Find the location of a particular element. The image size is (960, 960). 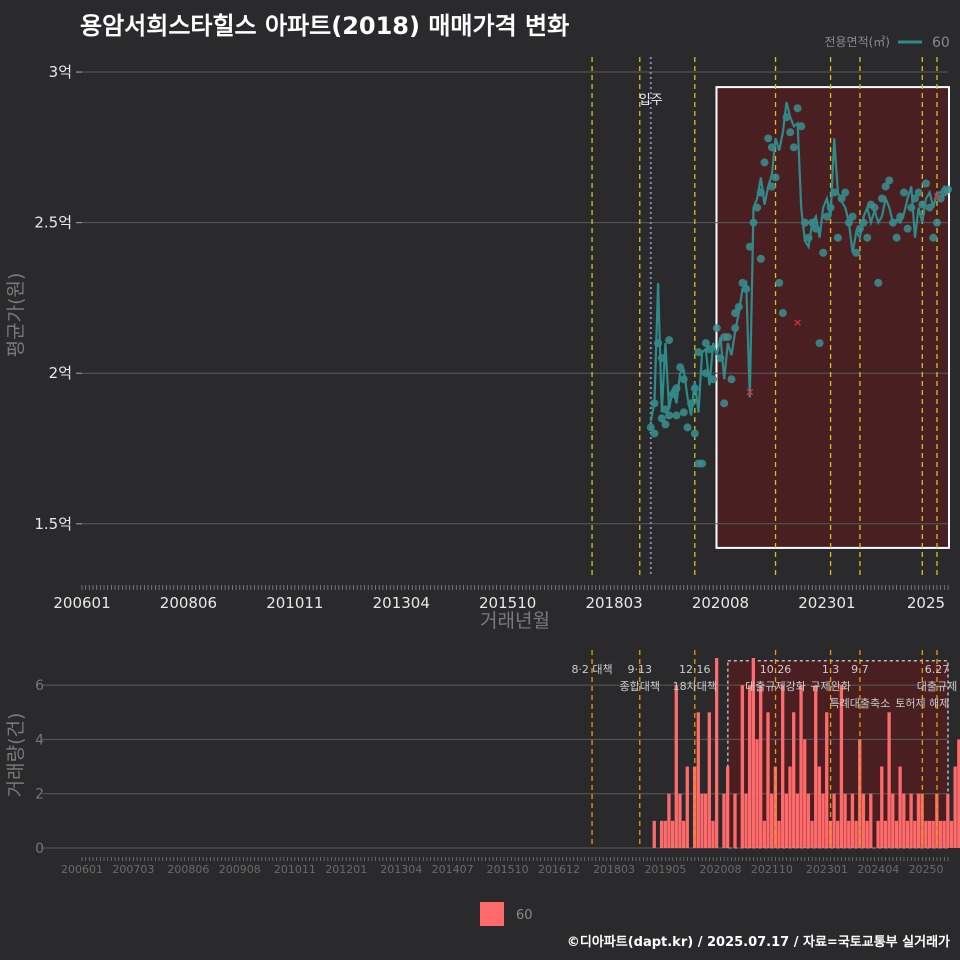

policy-name-label: 대출규제 is located at coordinates (937, 686).